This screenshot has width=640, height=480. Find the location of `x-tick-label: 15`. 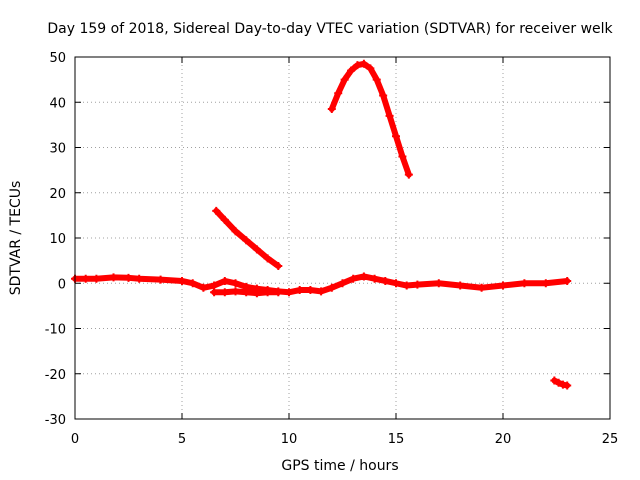

x-tick-label: 15 is located at coordinates (396, 439).